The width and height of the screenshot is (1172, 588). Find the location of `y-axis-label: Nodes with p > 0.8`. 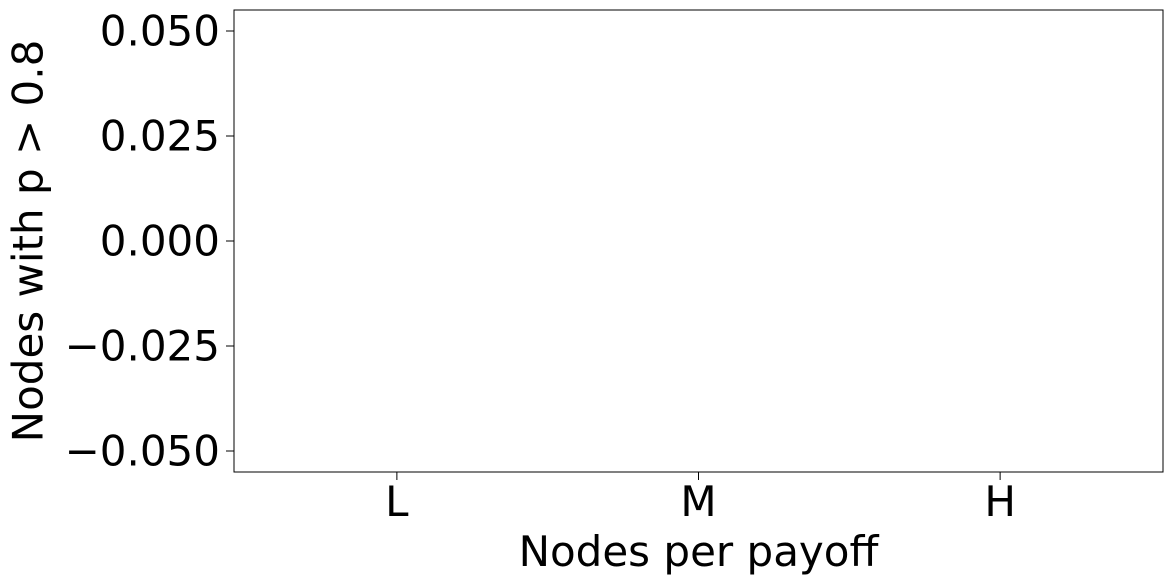

y-axis-label: Nodes with p > 0.8 is located at coordinates (28, 241).